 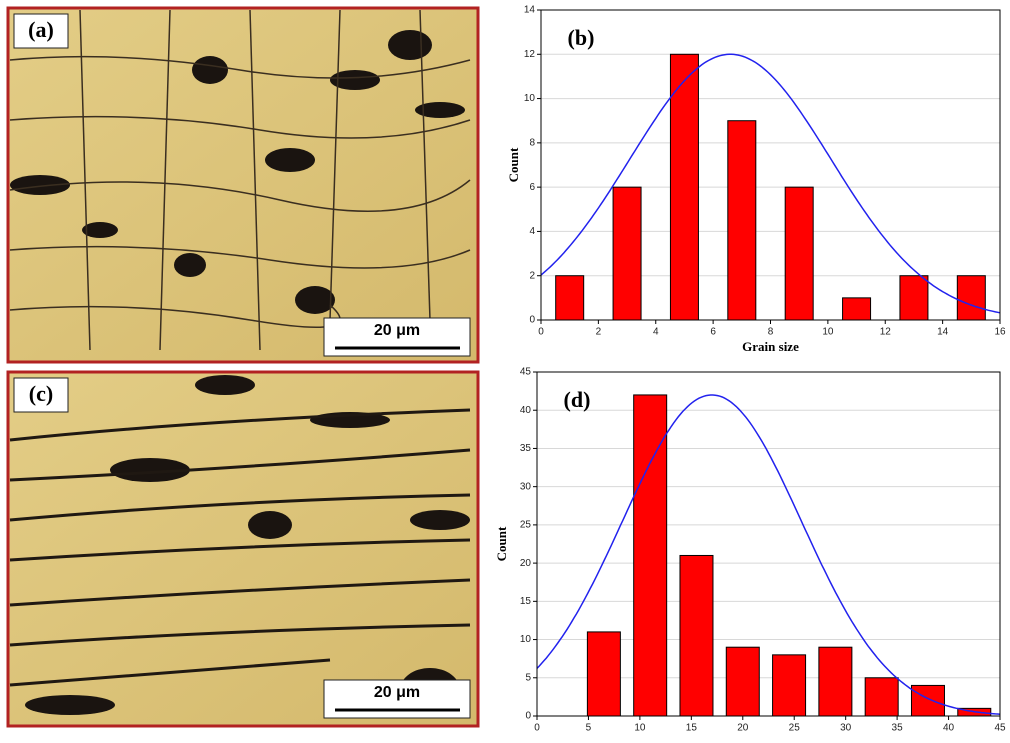 What do you see at coordinates (526, 372) in the screenshot?
I see `y-tick-label: 45` at bounding box center [526, 372].